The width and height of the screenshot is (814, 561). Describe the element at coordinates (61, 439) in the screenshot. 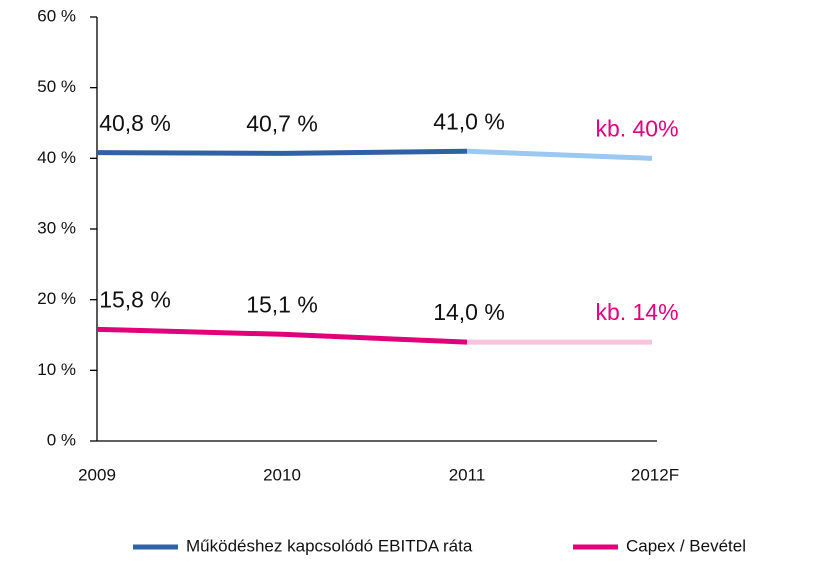

I see `y-tick-label: 0 %` at that location.